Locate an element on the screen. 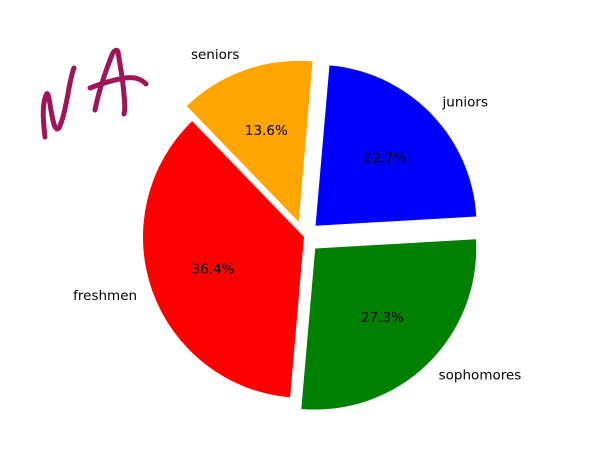 This screenshot has height=472, width=593. pie-percent-label-juniors: 22.7% is located at coordinates (384, 158).